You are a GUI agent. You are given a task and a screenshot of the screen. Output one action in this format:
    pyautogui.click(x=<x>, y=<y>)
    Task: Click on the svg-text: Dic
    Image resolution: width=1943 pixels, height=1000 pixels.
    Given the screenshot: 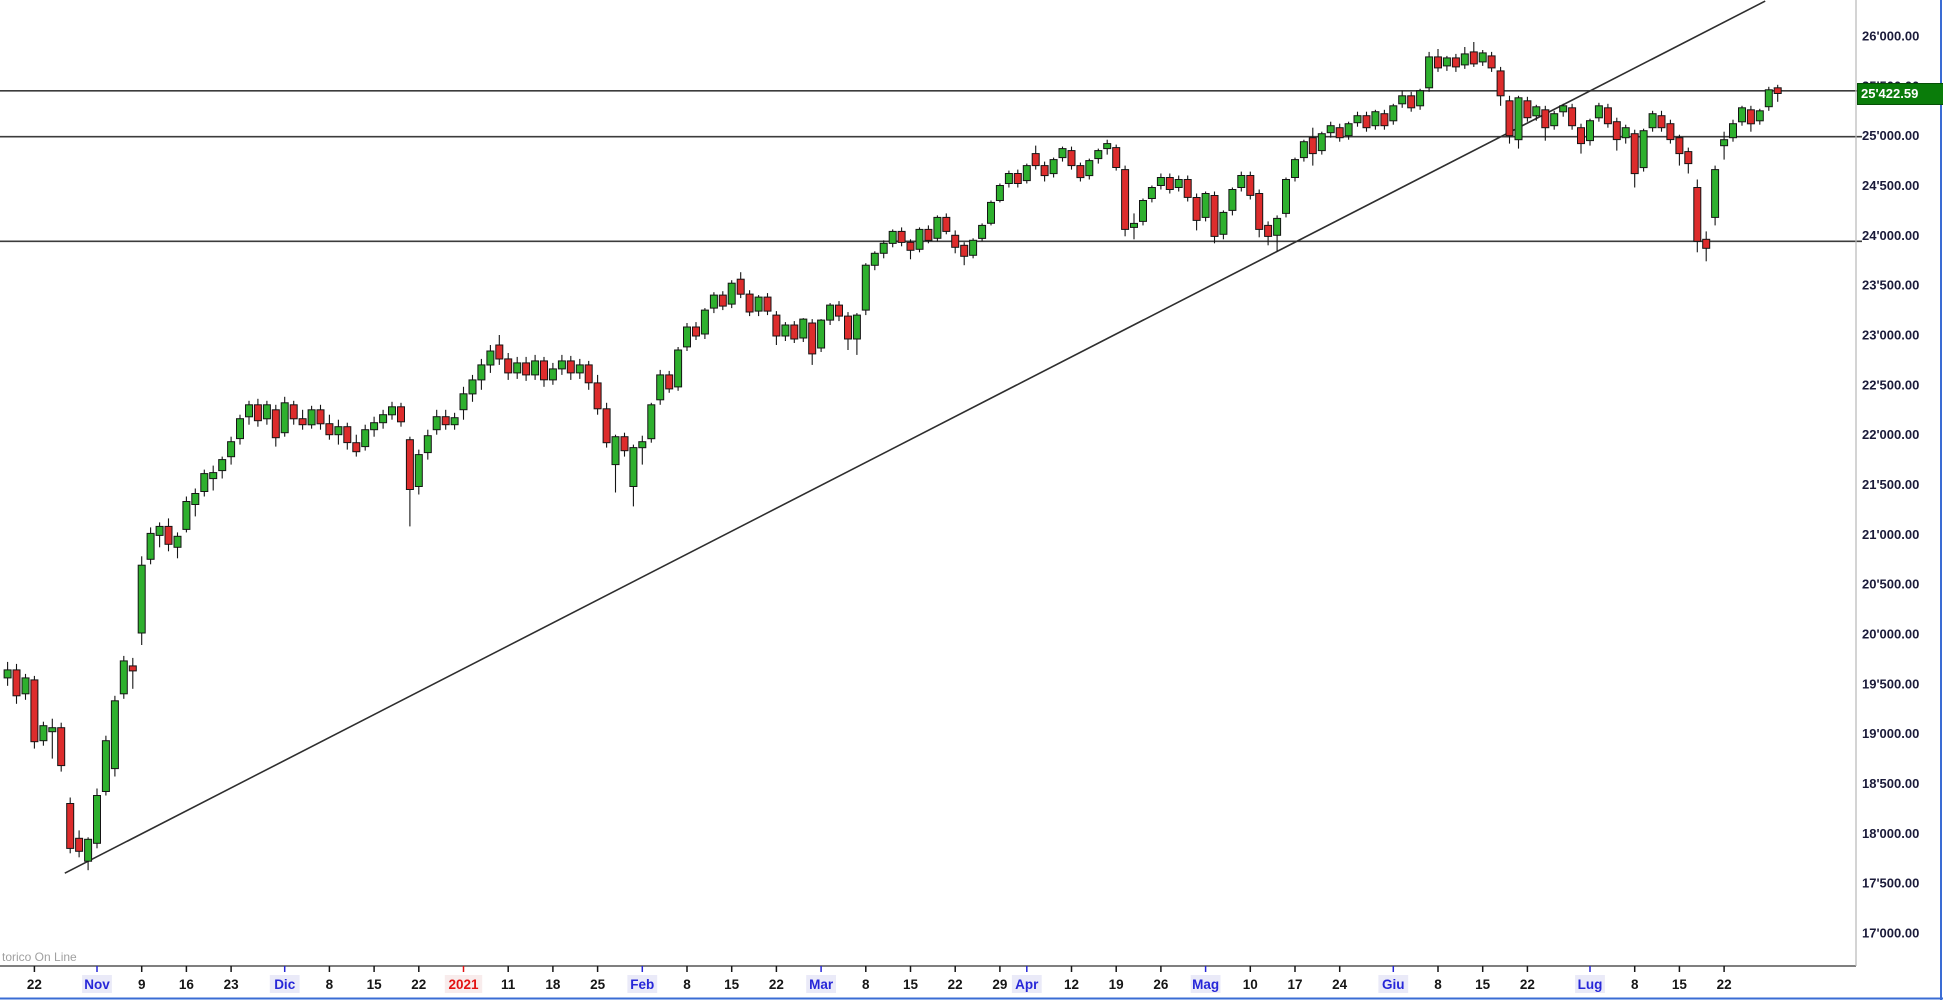 What is the action you would take?
    pyautogui.click(x=285, y=984)
    